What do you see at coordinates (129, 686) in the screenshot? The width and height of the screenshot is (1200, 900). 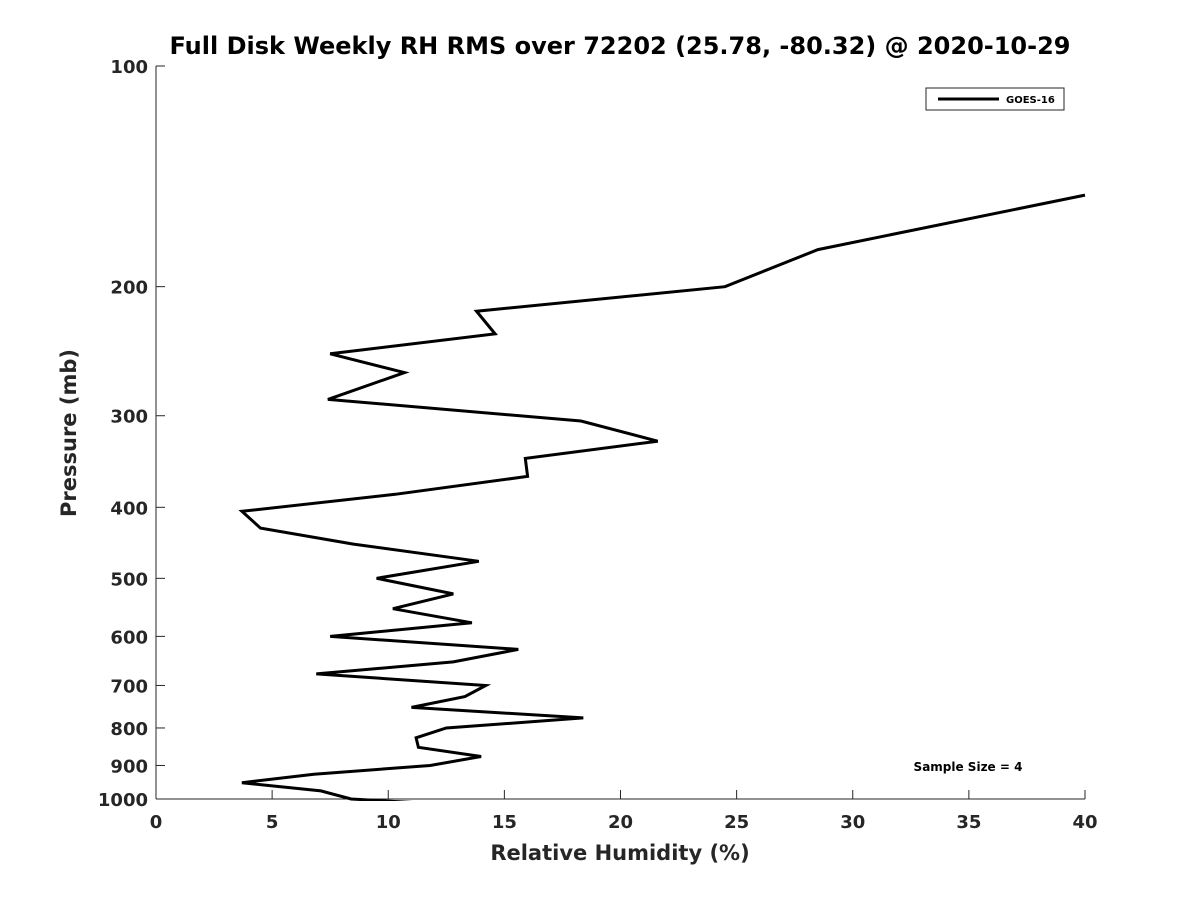 I see `y-tick-label: 700` at bounding box center [129, 686].